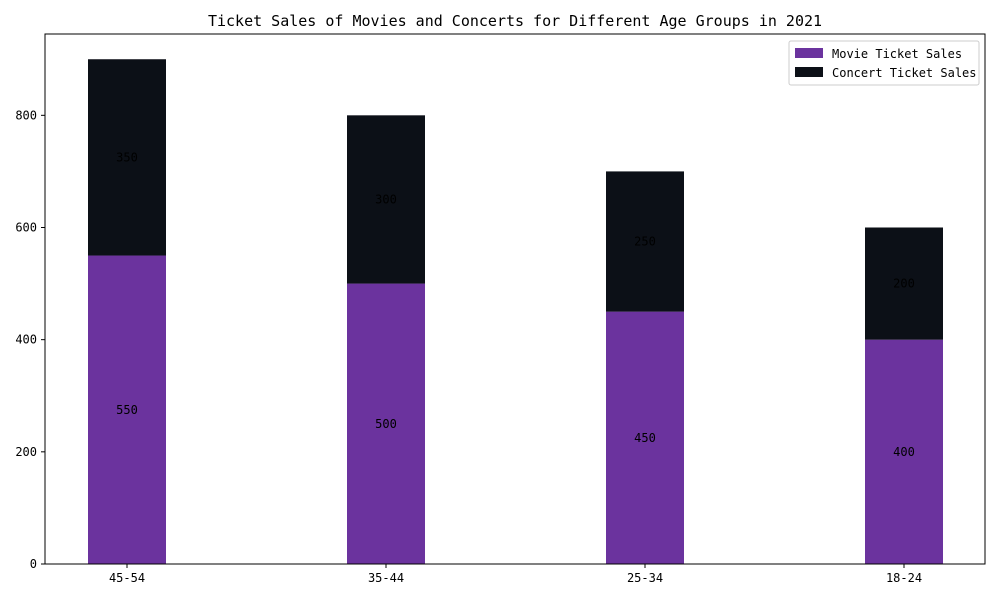  What do you see at coordinates (897, 54) in the screenshot?
I see `legend-label-0: Movie Ticket Sales` at bounding box center [897, 54].